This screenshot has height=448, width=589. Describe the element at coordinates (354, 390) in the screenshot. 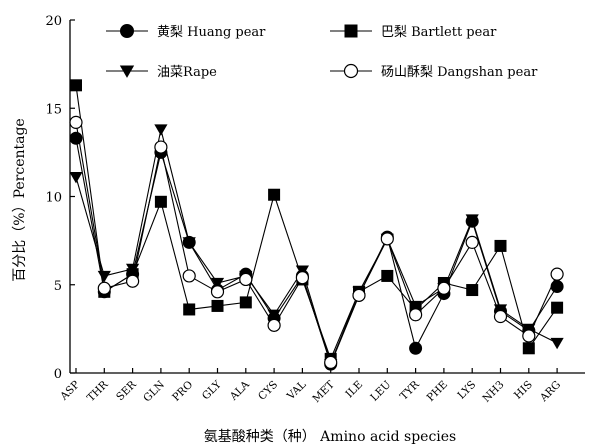

I see `x-tick-label: ILE` at that location.